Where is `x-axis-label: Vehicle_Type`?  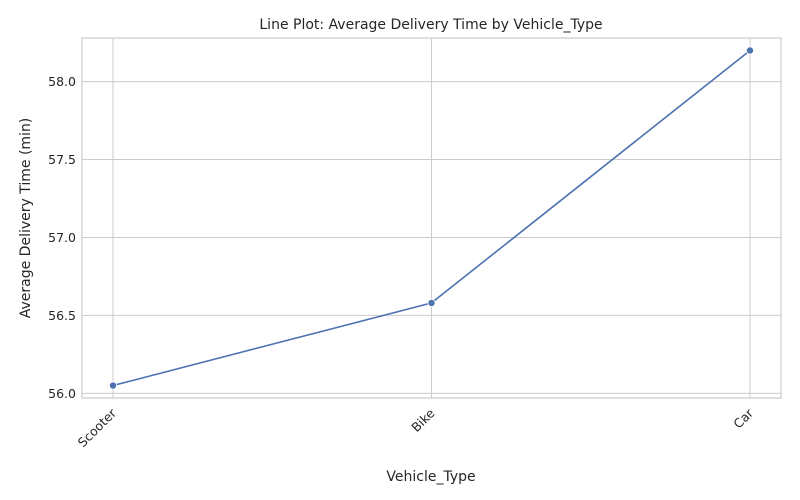
x-axis-label: Vehicle_Type is located at coordinates (430, 477).